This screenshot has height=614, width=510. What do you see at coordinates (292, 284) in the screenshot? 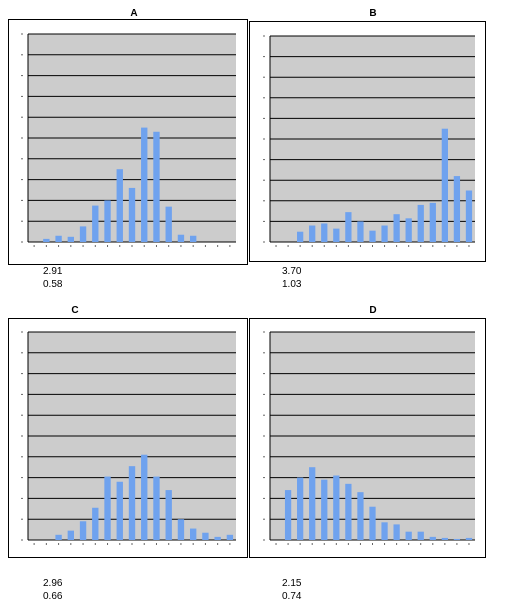
I see `chart-b-stat-sd: 1.03` at bounding box center [292, 284].